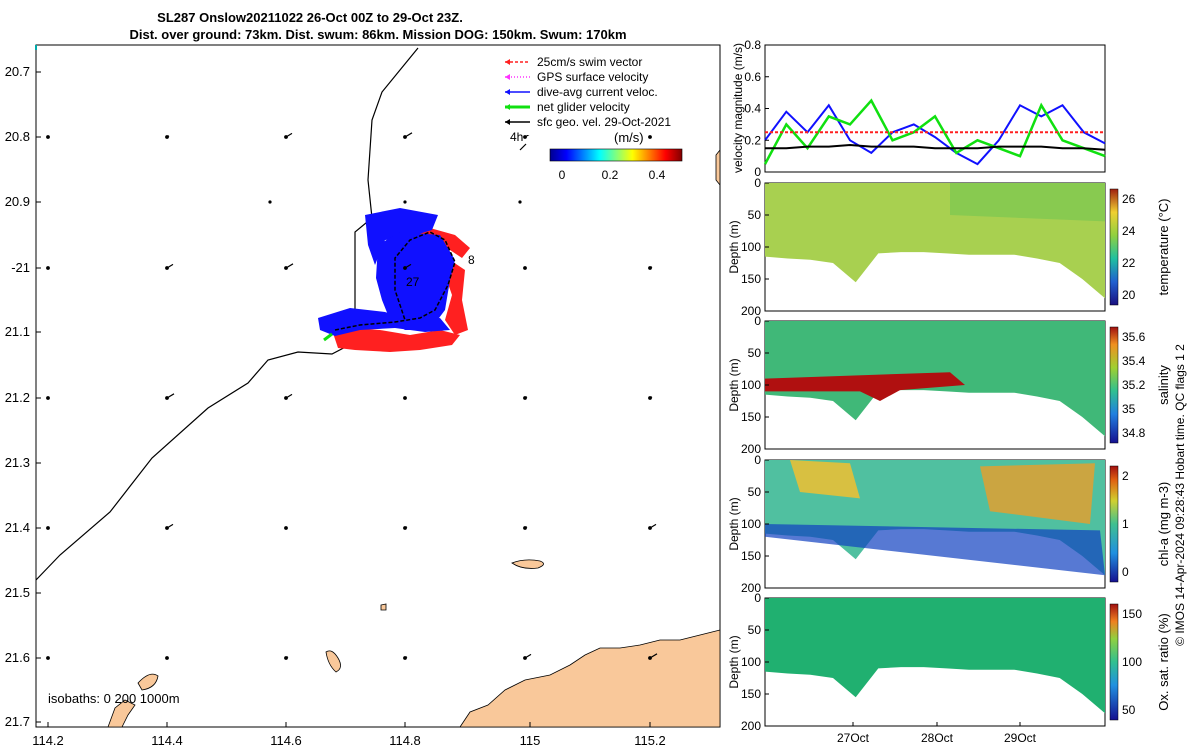 The image size is (1200, 750). I want to click on current-vectors, so click(386, 272).